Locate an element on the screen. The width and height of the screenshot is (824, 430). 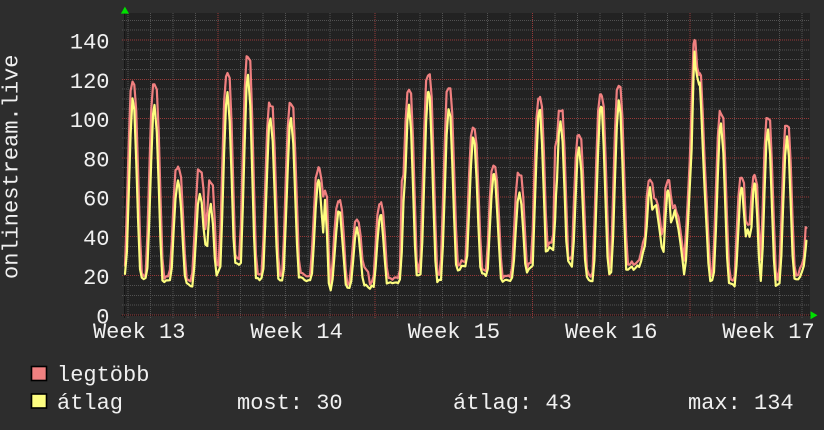
svg-text: most: 30 is located at coordinates (290, 403).